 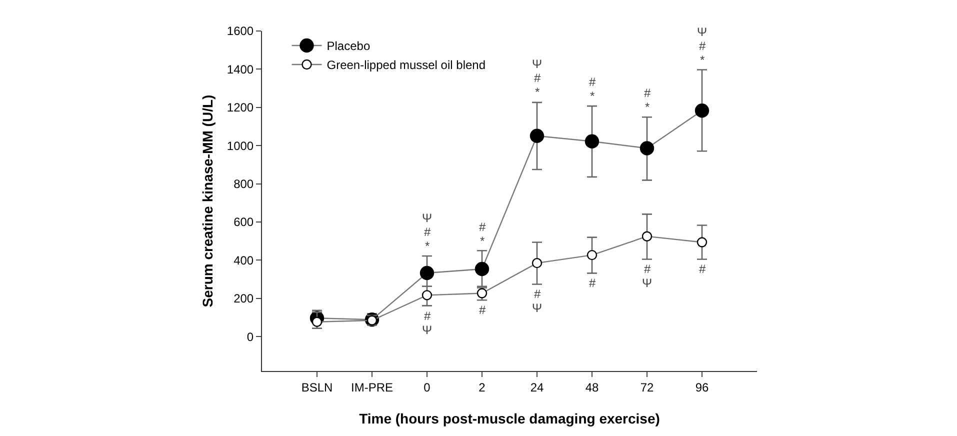 I want to click on legend-label: Green-lipped mussel oil blend, so click(x=406, y=65).